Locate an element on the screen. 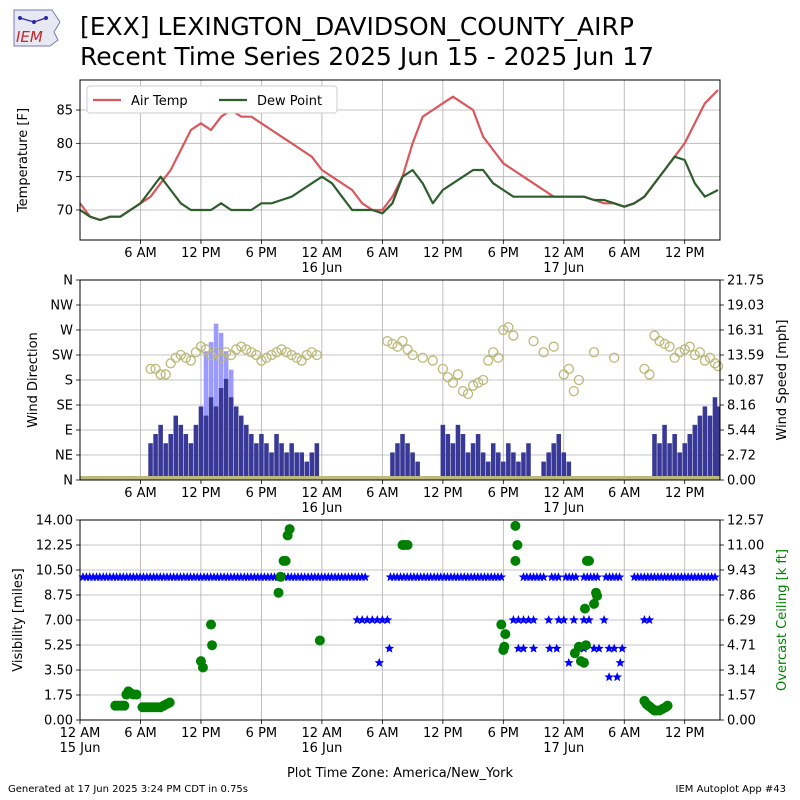 The image size is (800, 800). y2-tick-label: 10.87 is located at coordinates (745, 381).